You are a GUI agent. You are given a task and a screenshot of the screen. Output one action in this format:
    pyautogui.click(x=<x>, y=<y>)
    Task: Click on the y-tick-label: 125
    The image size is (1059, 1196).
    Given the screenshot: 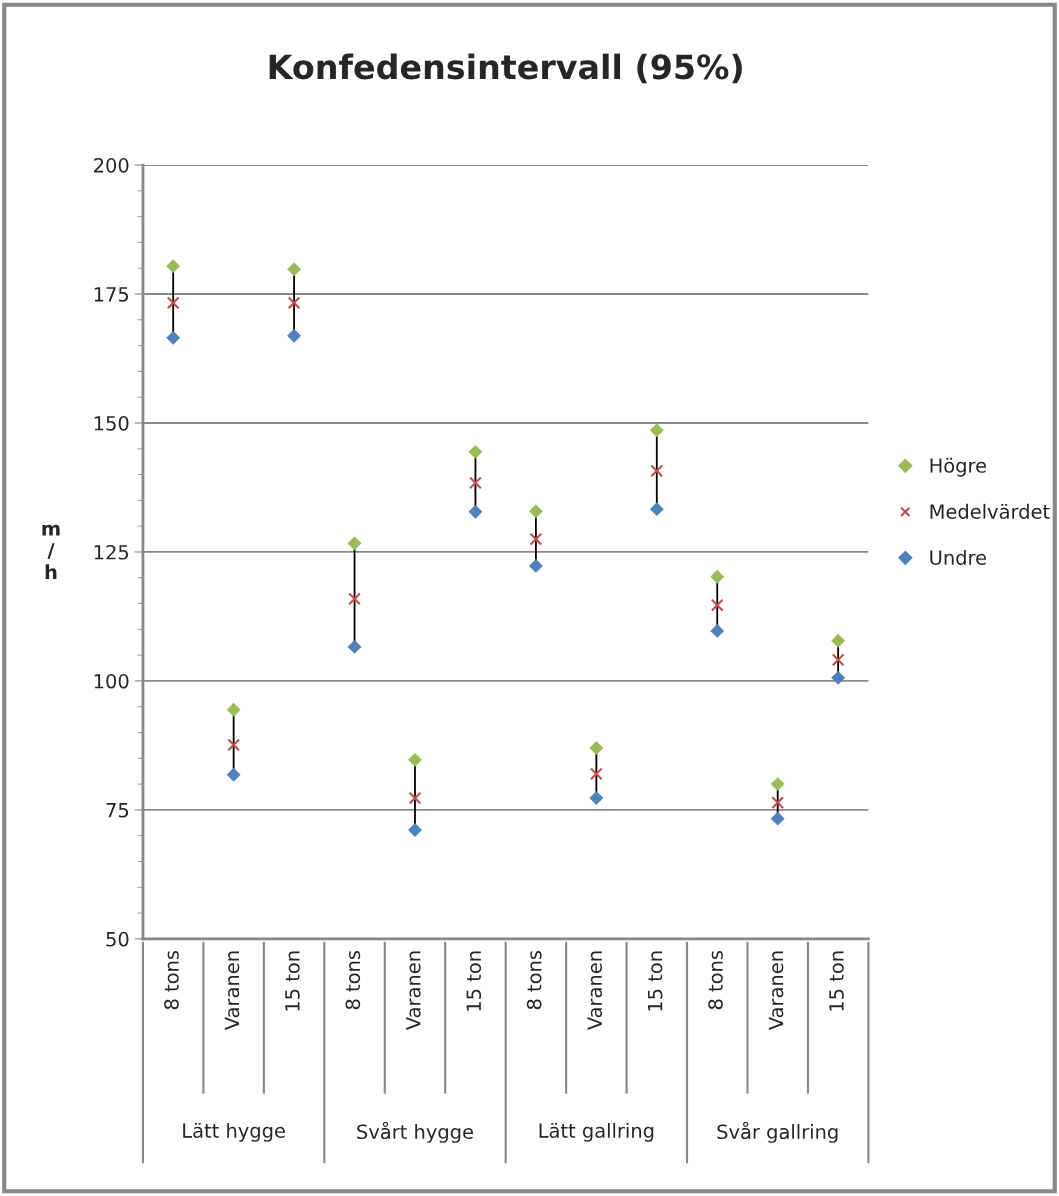 What is the action you would take?
    pyautogui.click(x=111, y=552)
    